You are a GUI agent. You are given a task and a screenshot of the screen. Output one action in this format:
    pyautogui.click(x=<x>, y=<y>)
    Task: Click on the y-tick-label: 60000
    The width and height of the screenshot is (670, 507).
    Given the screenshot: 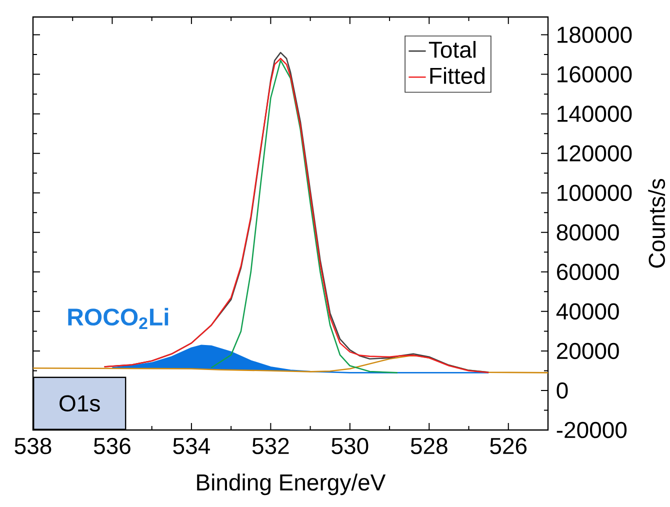 What is the action you would take?
    pyautogui.click(x=588, y=272)
    